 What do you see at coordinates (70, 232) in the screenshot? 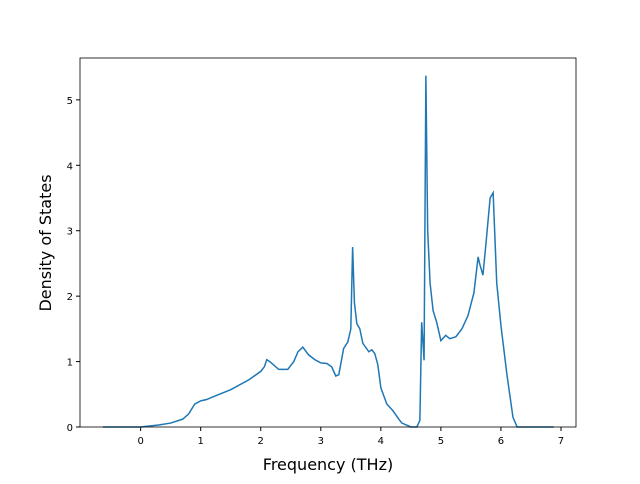
I see `y-tick-label: 3` at bounding box center [70, 232].